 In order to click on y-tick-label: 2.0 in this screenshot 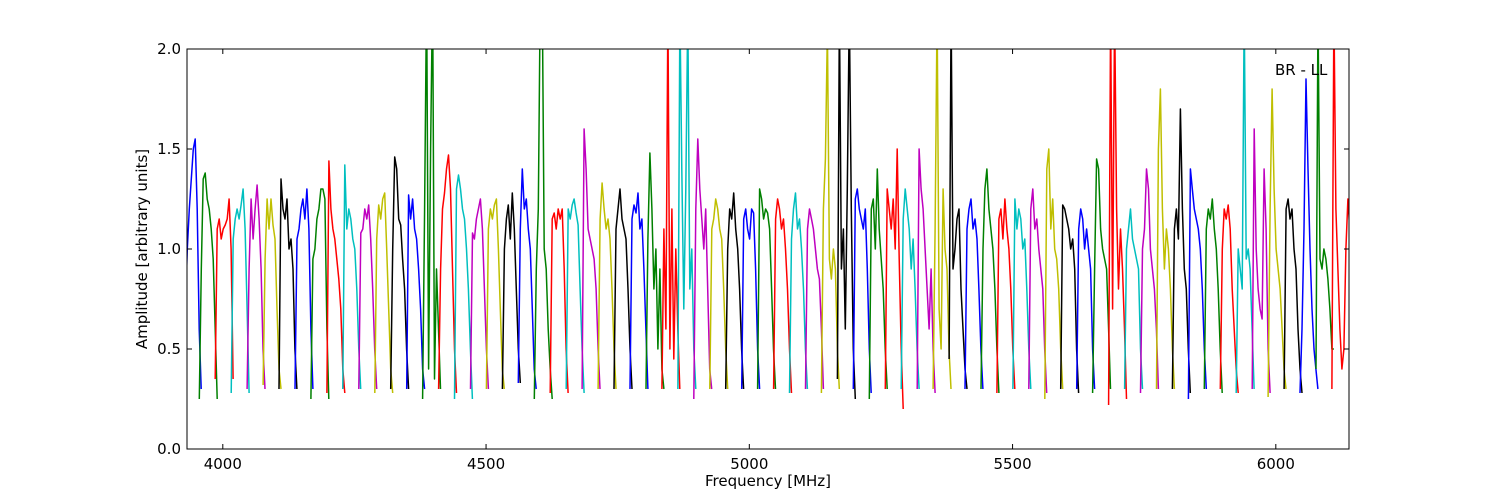, I will do `click(169, 49)`.